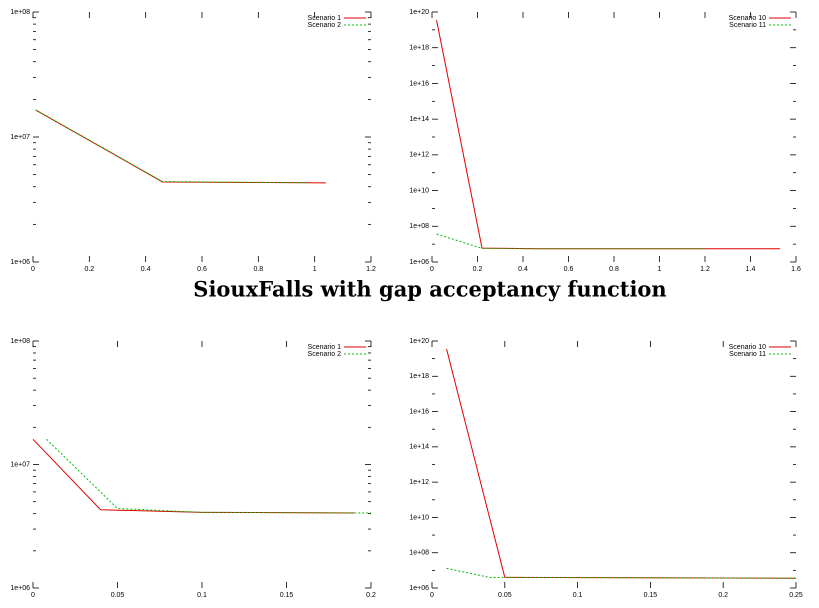 The width and height of the screenshot is (819, 608). What do you see at coordinates (796, 595) in the screenshot?
I see `x-tick-label: 0.25` at bounding box center [796, 595].